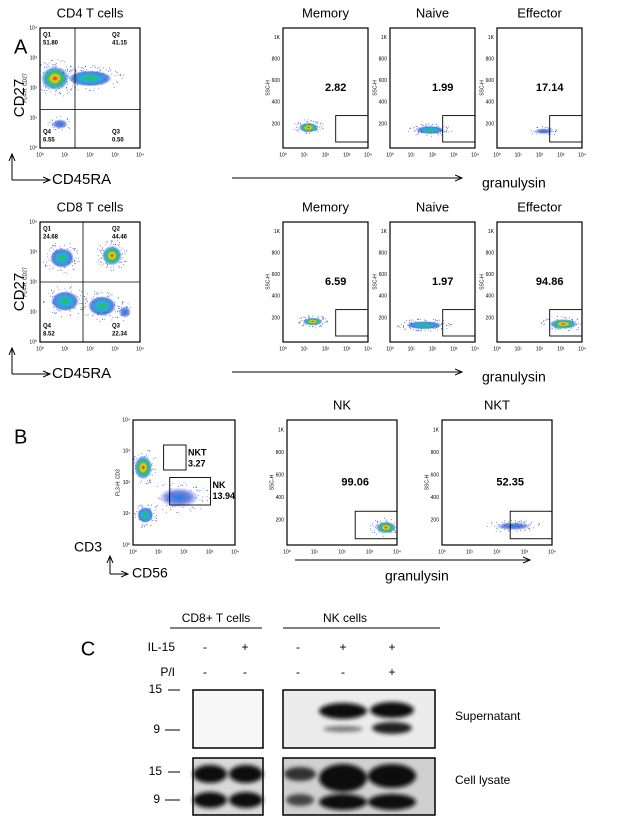  What do you see at coordinates (539, 206) in the screenshot?
I see `plot-title: Effector` at bounding box center [539, 206].